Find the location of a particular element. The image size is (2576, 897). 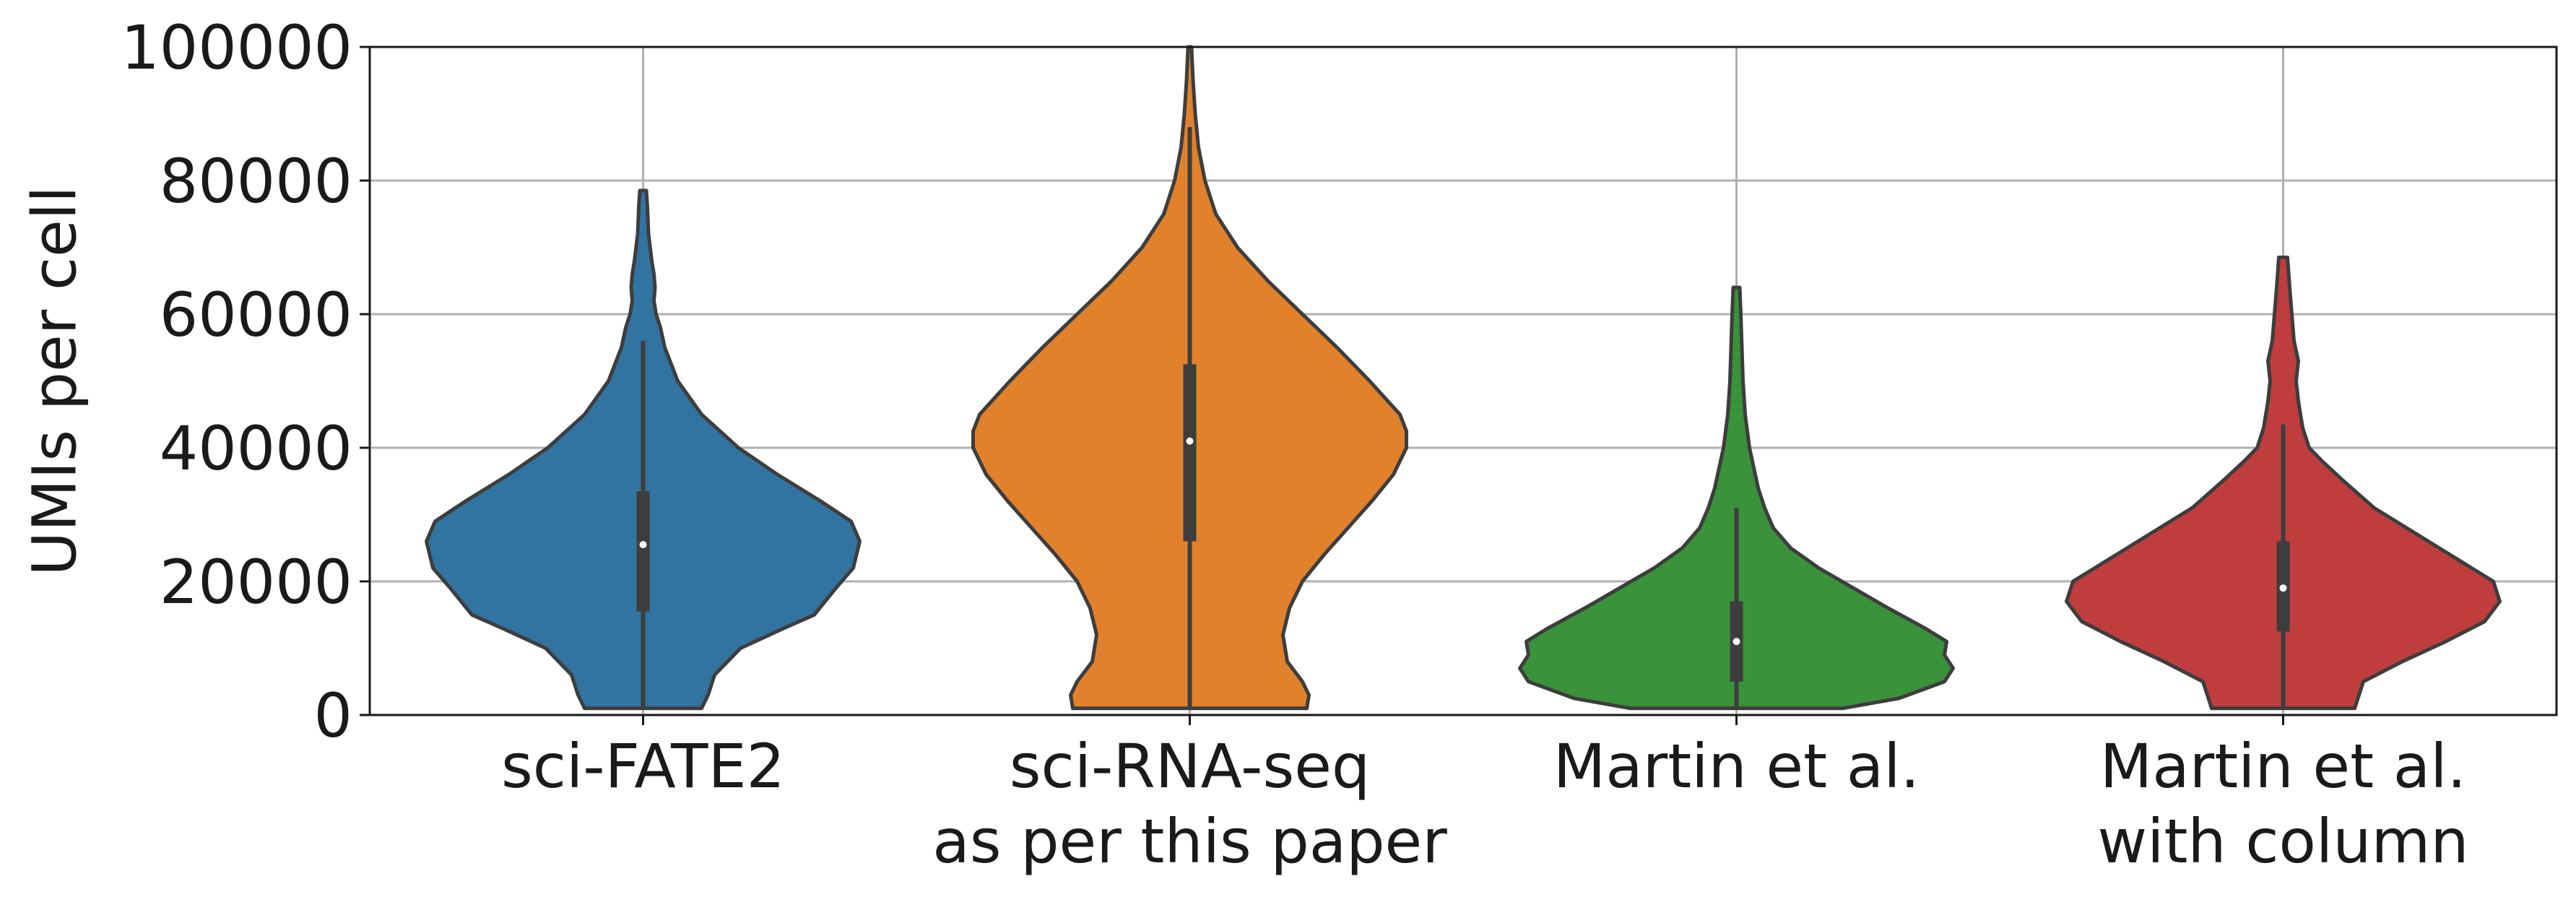

y-axis-ticks: 0 20000 40000 60000 80000 100000 is located at coordinates (245, 381).